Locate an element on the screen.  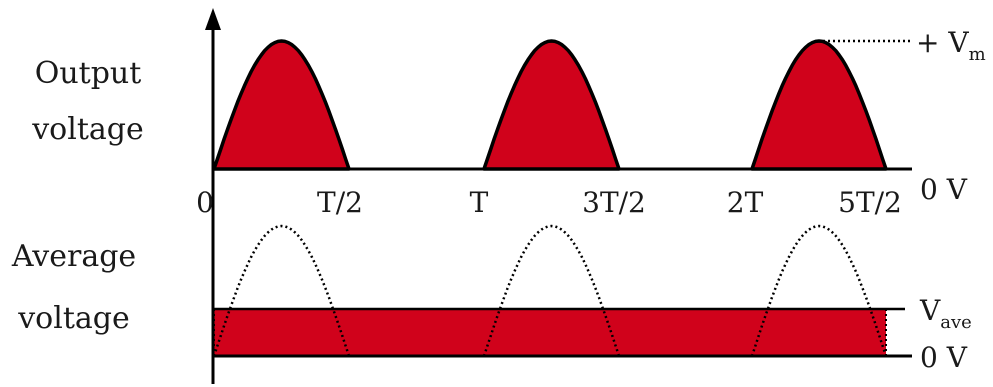
average-band-fill is located at coordinates (550, 332).